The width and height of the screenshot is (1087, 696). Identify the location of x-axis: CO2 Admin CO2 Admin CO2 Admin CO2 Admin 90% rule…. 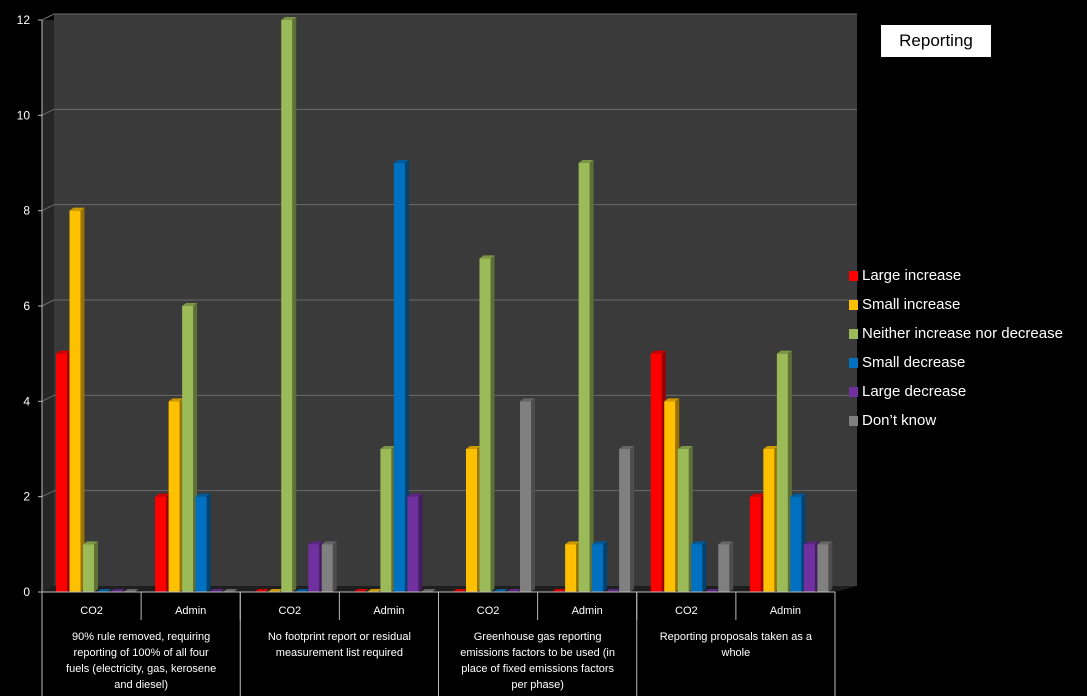
(438, 643).